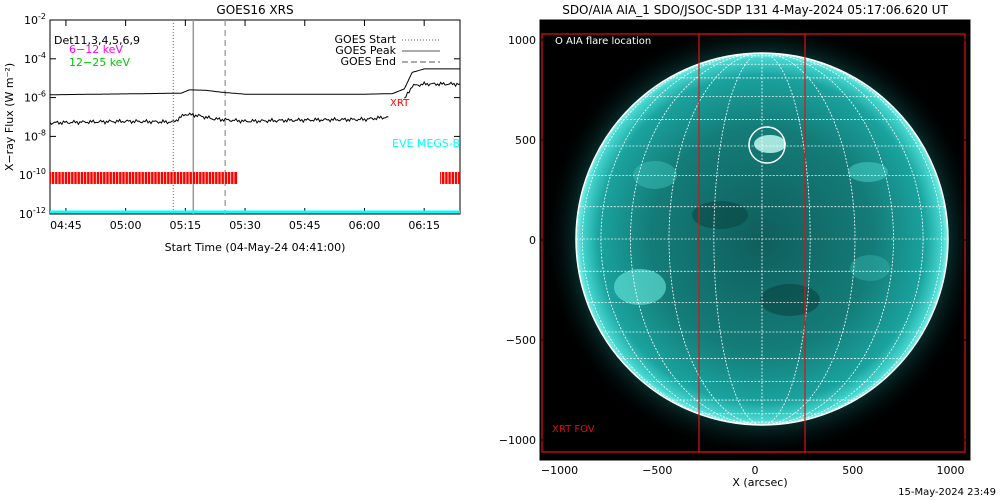  Describe the element at coordinates (521, 340) in the screenshot. I see `aia-y-tick-label: −500` at that location.